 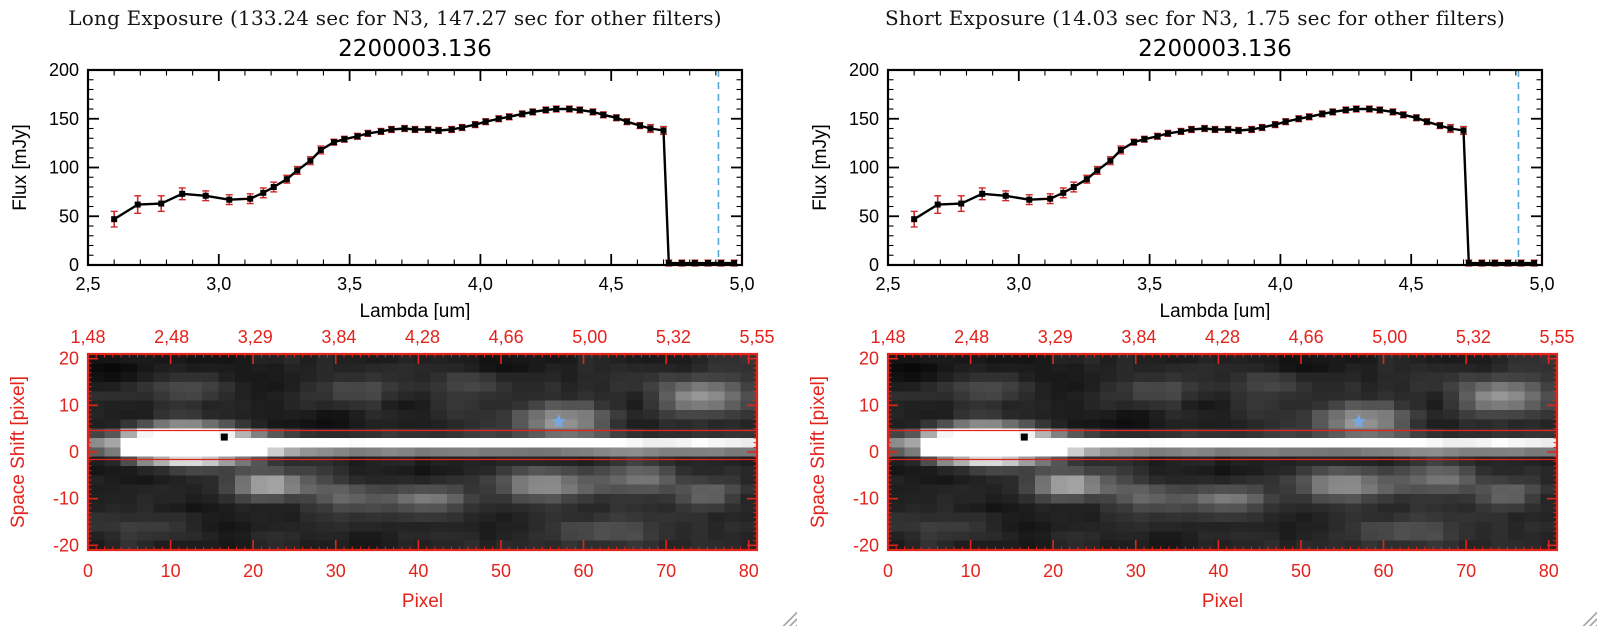 What do you see at coordinates (864, 168) in the screenshot?
I see `svg-text: 100` at bounding box center [864, 168].